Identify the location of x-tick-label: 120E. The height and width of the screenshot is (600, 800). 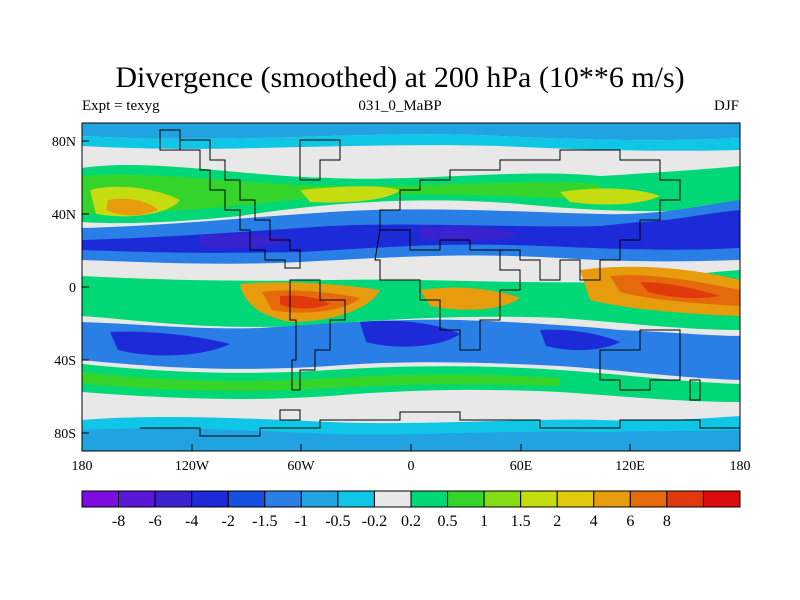
(630, 466).